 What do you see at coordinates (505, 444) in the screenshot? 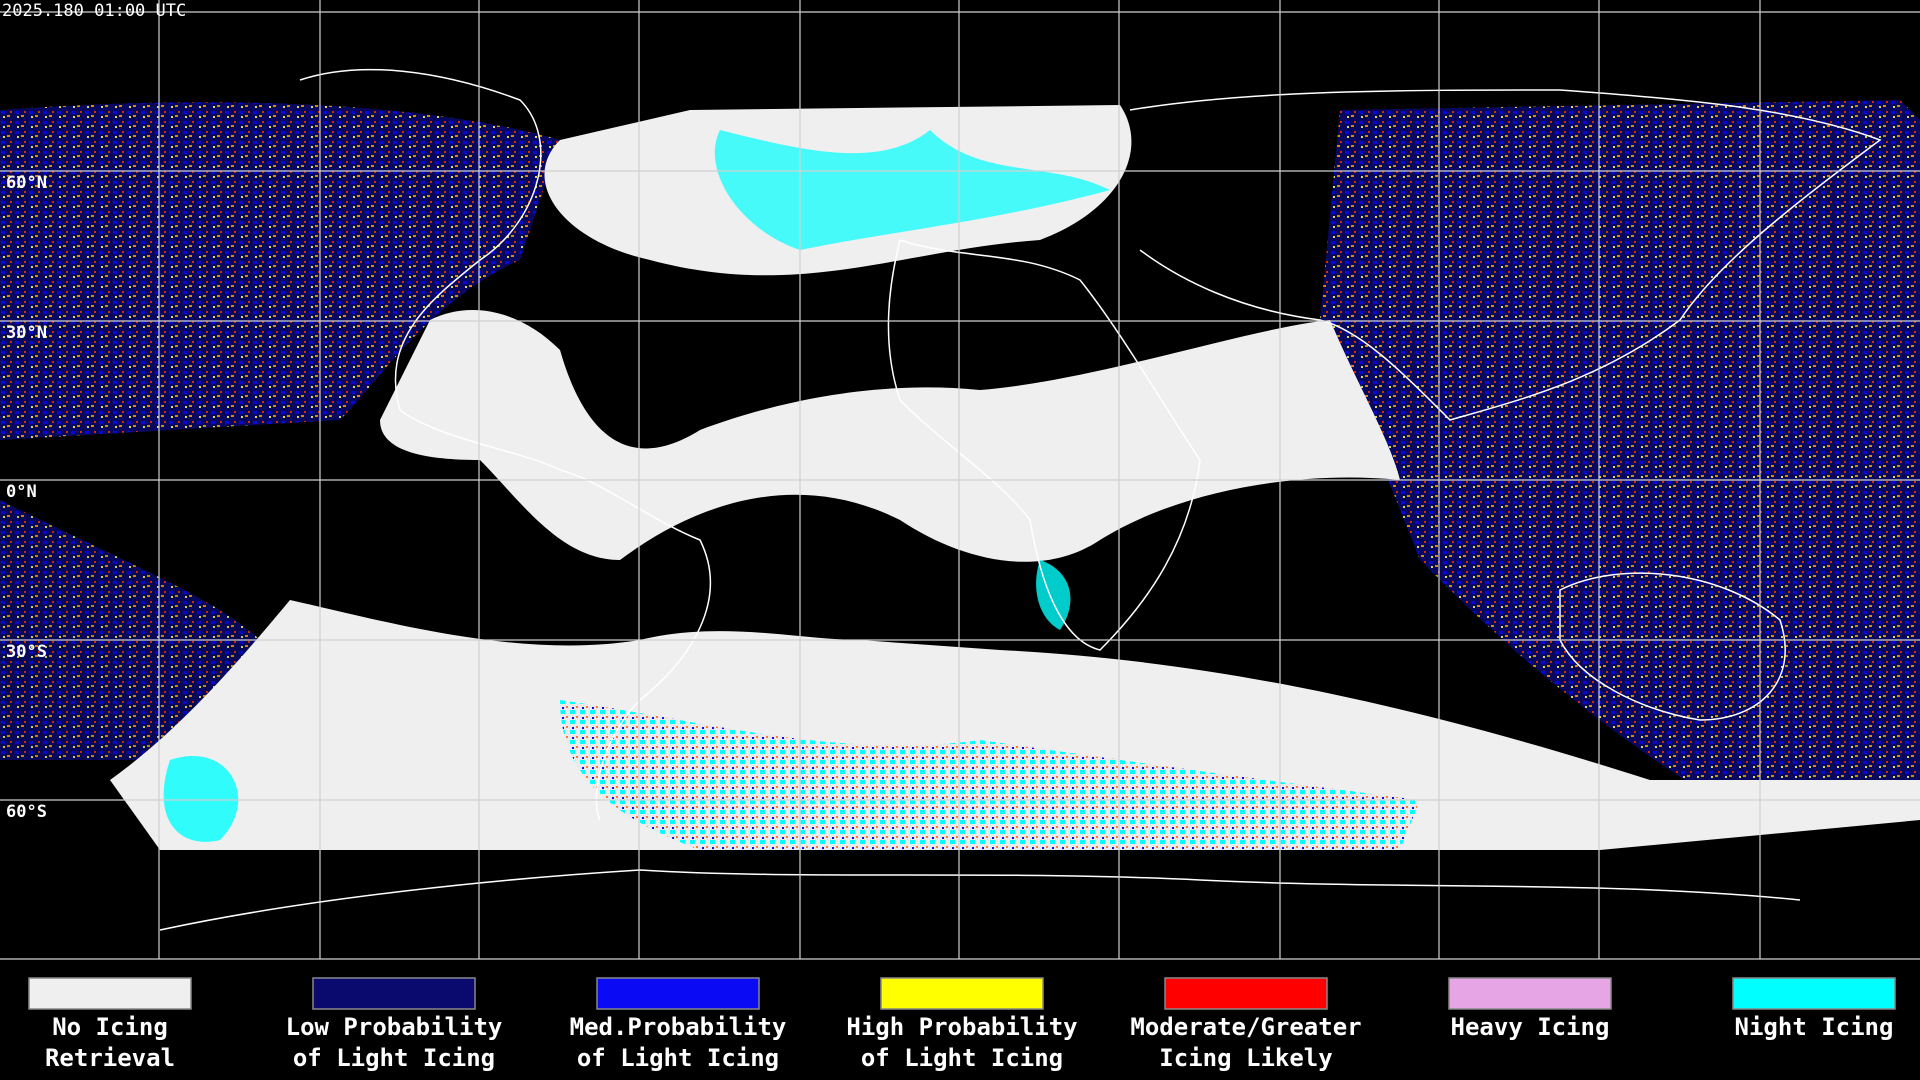
I see `coast-americas` at bounding box center [505, 444].